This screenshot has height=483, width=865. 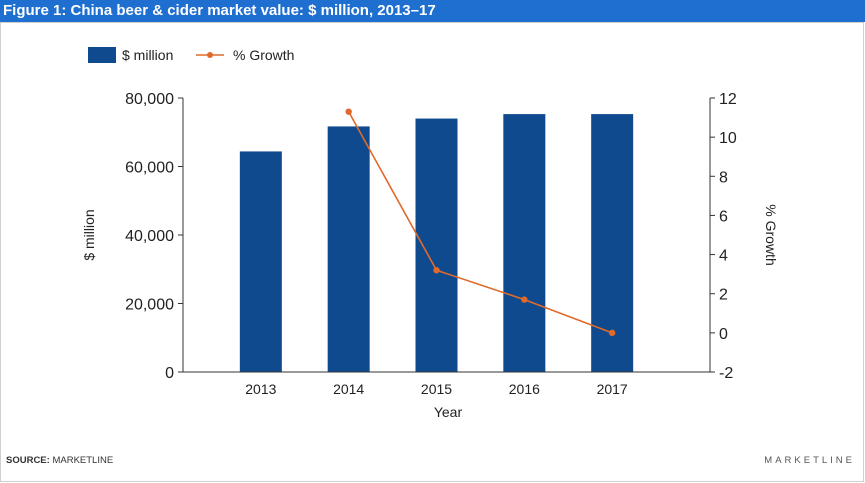 What do you see at coordinates (726, 373) in the screenshot?
I see `y2-tick-label: -2` at bounding box center [726, 373].